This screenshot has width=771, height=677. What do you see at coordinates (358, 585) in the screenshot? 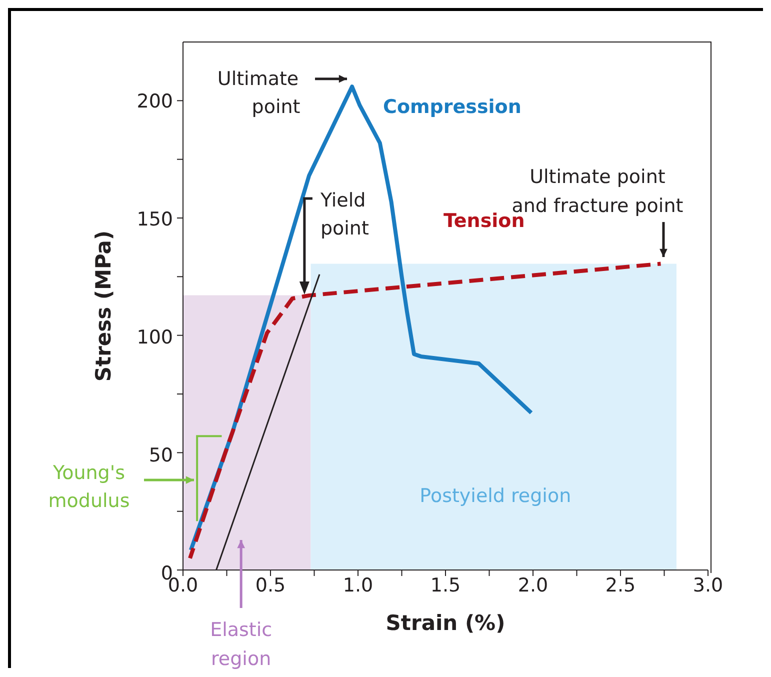
I see `x-tick-label: 1.0` at bounding box center [358, 585].